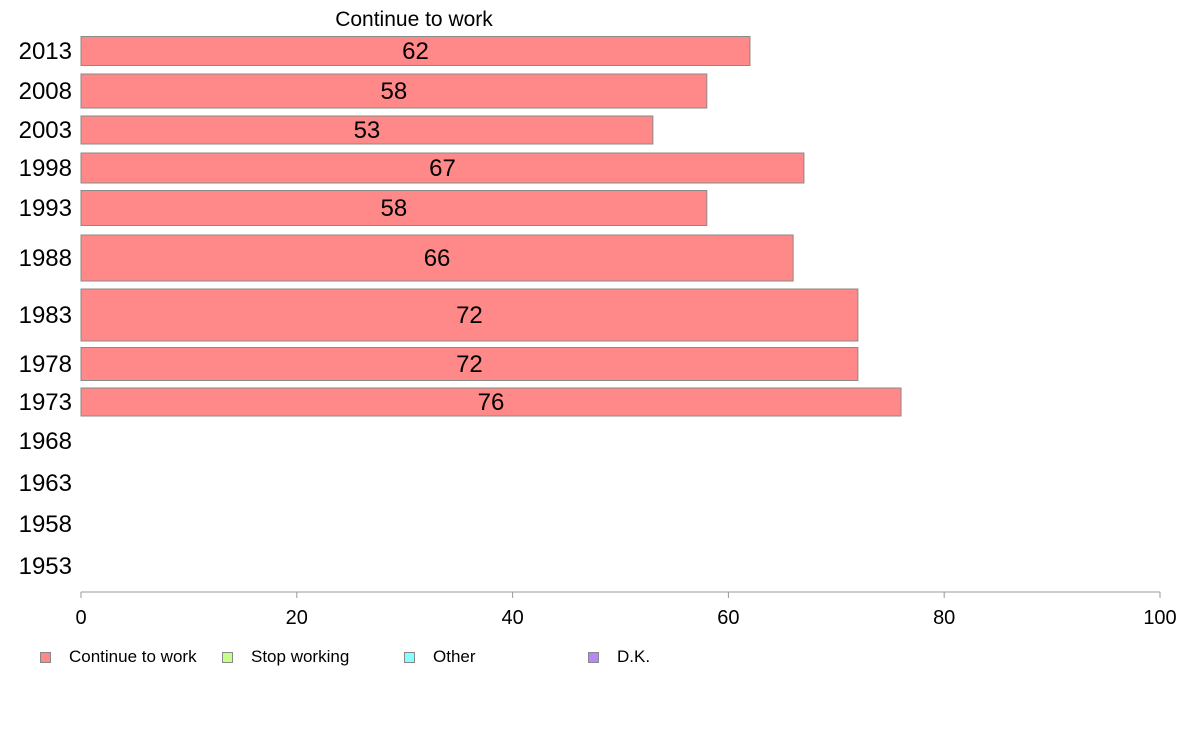 This screenshot has height=736, width=1188. What do you see at coordinates (45, 524) in the screenshot?
I see `y-tick-label-1958: 1958` at bounding box center [45, 524].